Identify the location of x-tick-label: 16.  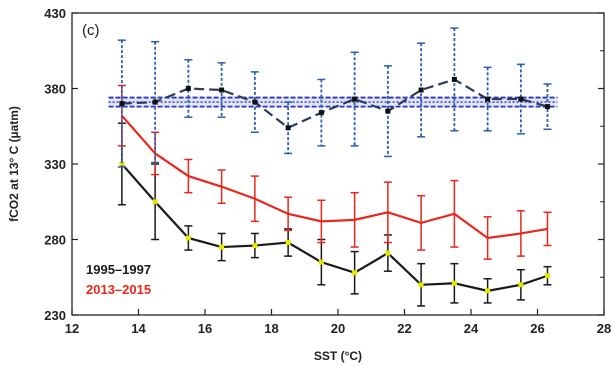
(205, 328).